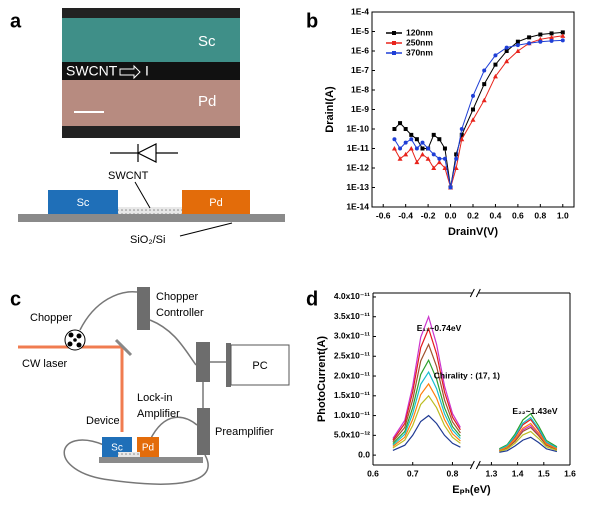  I want to click on y-tick-label: 1E-4, so click(360, 11).